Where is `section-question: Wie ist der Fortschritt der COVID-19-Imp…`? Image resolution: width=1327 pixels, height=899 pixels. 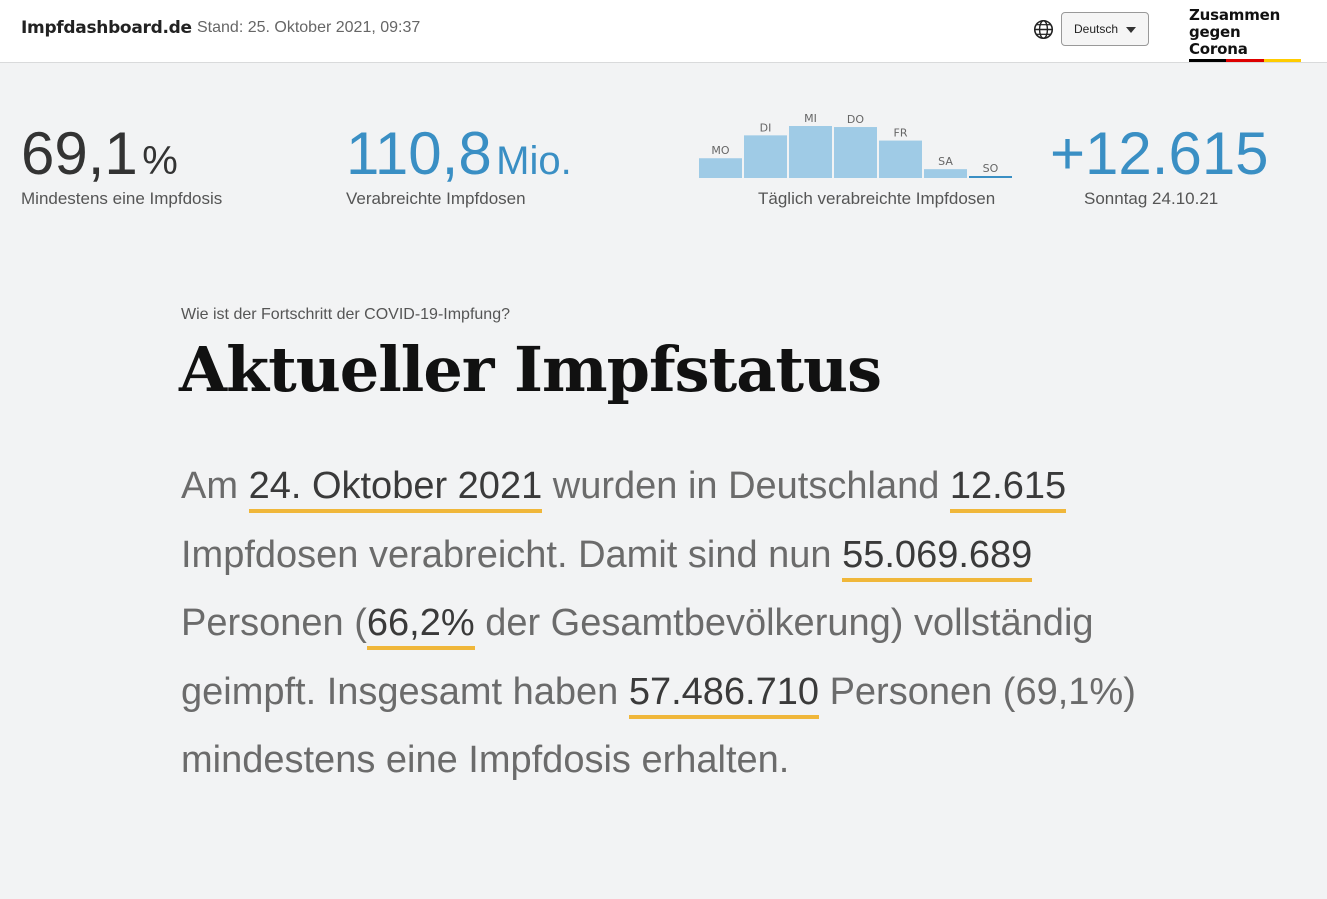
section-question: Wie ist der Fortschritt der COVID-19-Imp… is located at coordinates (345, 314).